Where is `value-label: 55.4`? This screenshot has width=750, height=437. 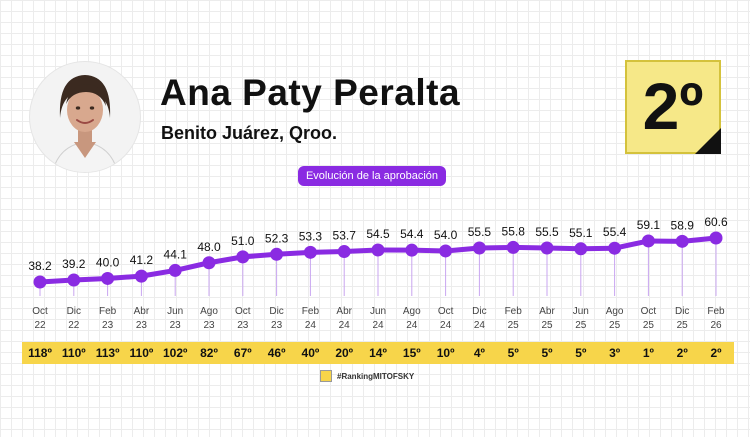 value-label: 55.4 is located at coordinates (615, 232).